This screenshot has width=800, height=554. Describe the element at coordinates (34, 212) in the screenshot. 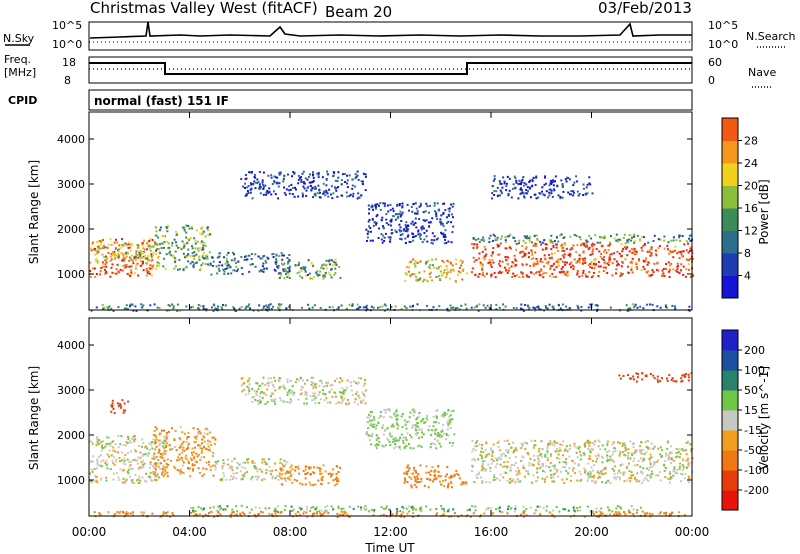

I see `power-ylabel: Slant Range [km]` at that location.